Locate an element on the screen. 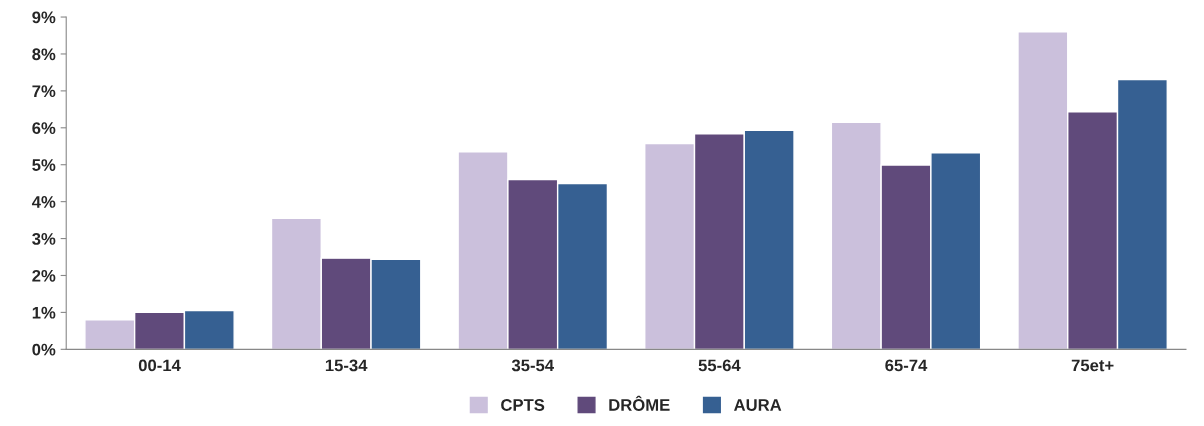 The width and height of the screenshot is (1204, 426). x-tick-label: 65-74 is located at coordinates (906, 365).